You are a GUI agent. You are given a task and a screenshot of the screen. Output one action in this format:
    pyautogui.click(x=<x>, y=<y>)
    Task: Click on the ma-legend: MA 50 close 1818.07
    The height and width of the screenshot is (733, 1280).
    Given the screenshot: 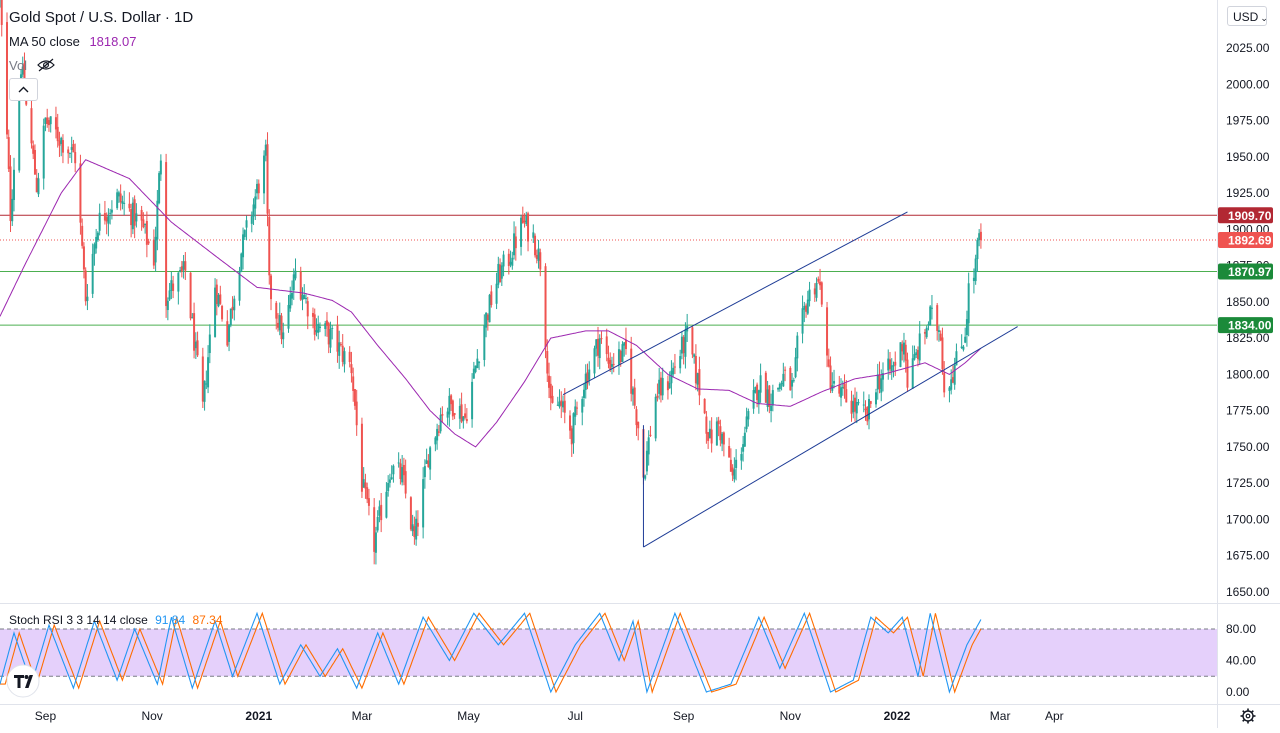 What is the action you would take?
    pyautogui.click(x=72, y=41)
    